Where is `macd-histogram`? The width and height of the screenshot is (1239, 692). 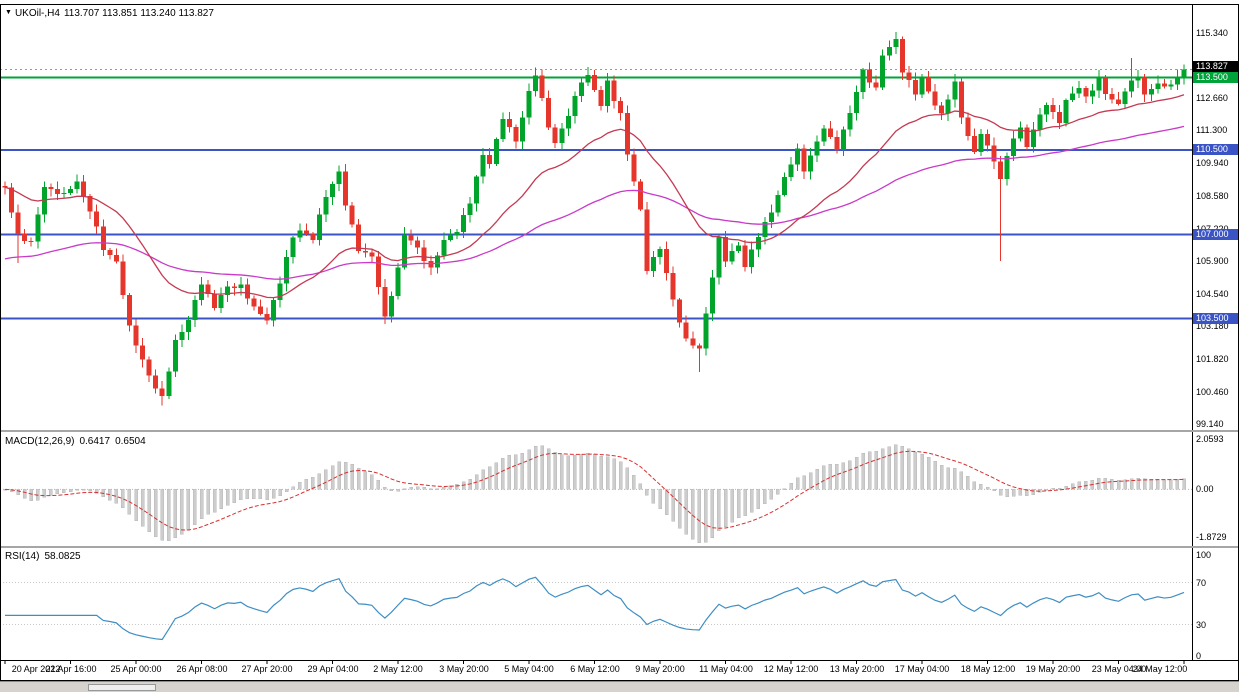
macd-histogram is located at coordinates (594, 494).